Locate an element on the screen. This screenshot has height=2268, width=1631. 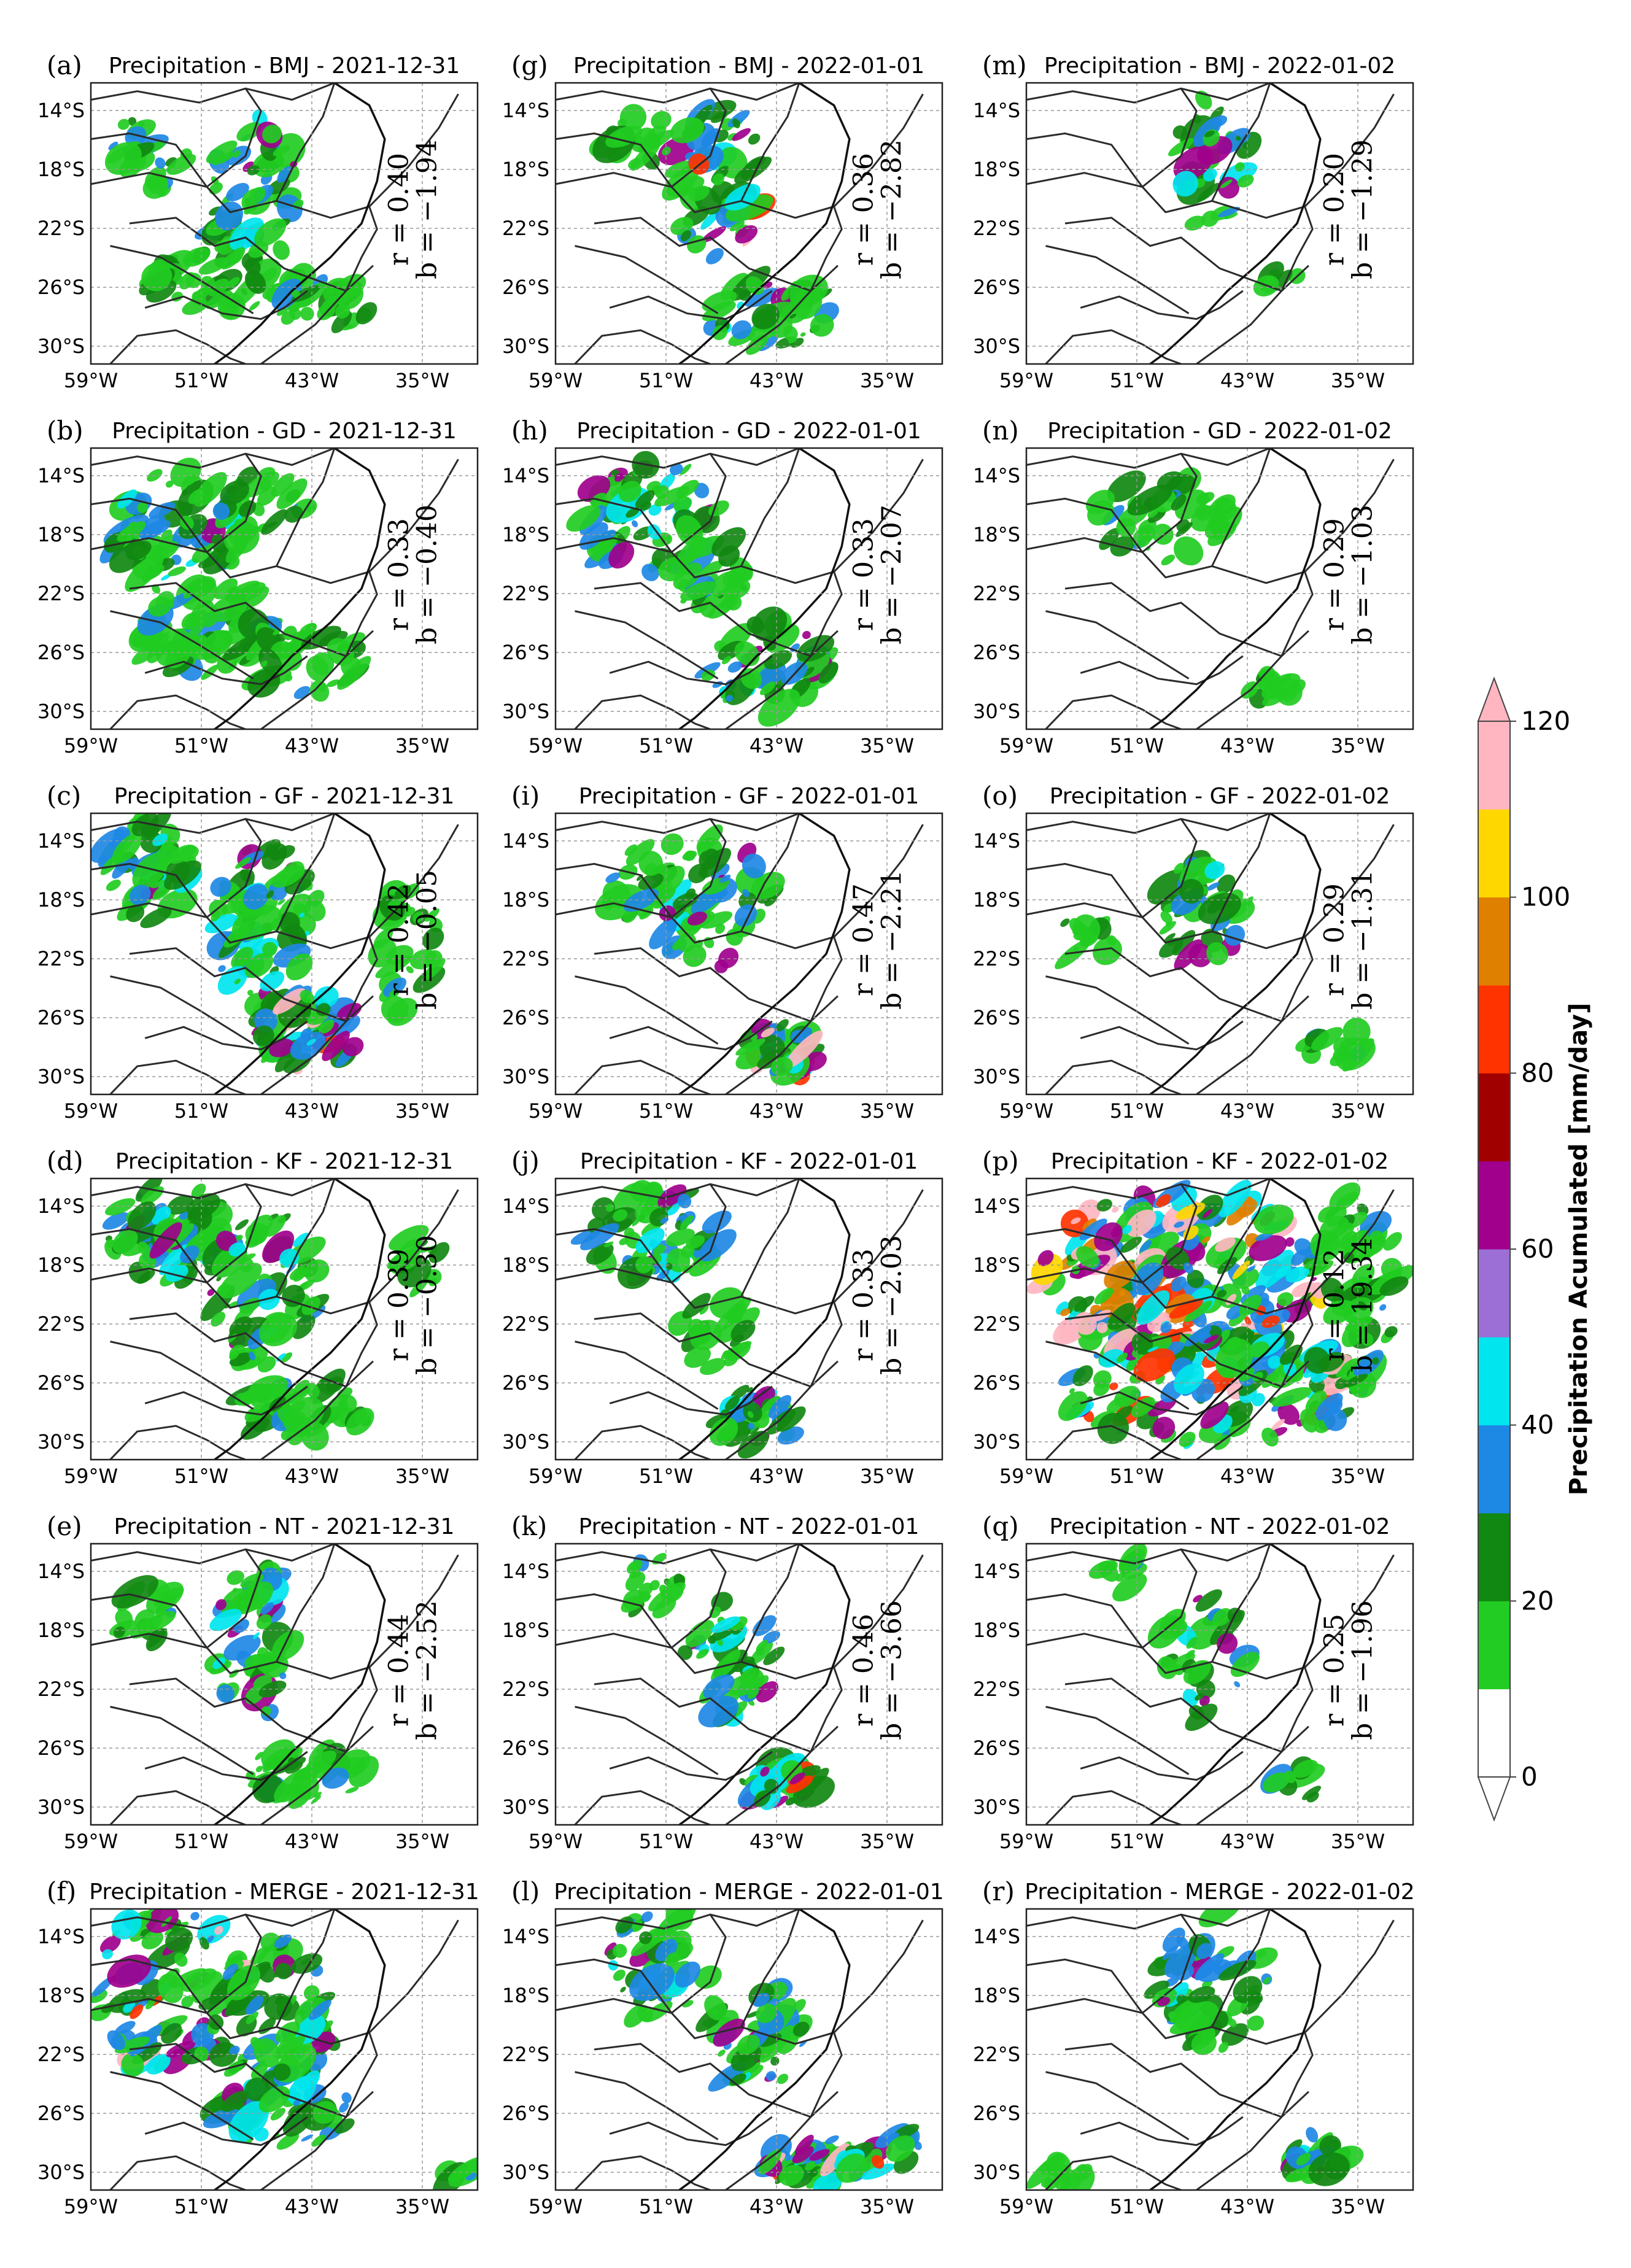
colorbar-extend-min is located at coordinates (1494, 1799).